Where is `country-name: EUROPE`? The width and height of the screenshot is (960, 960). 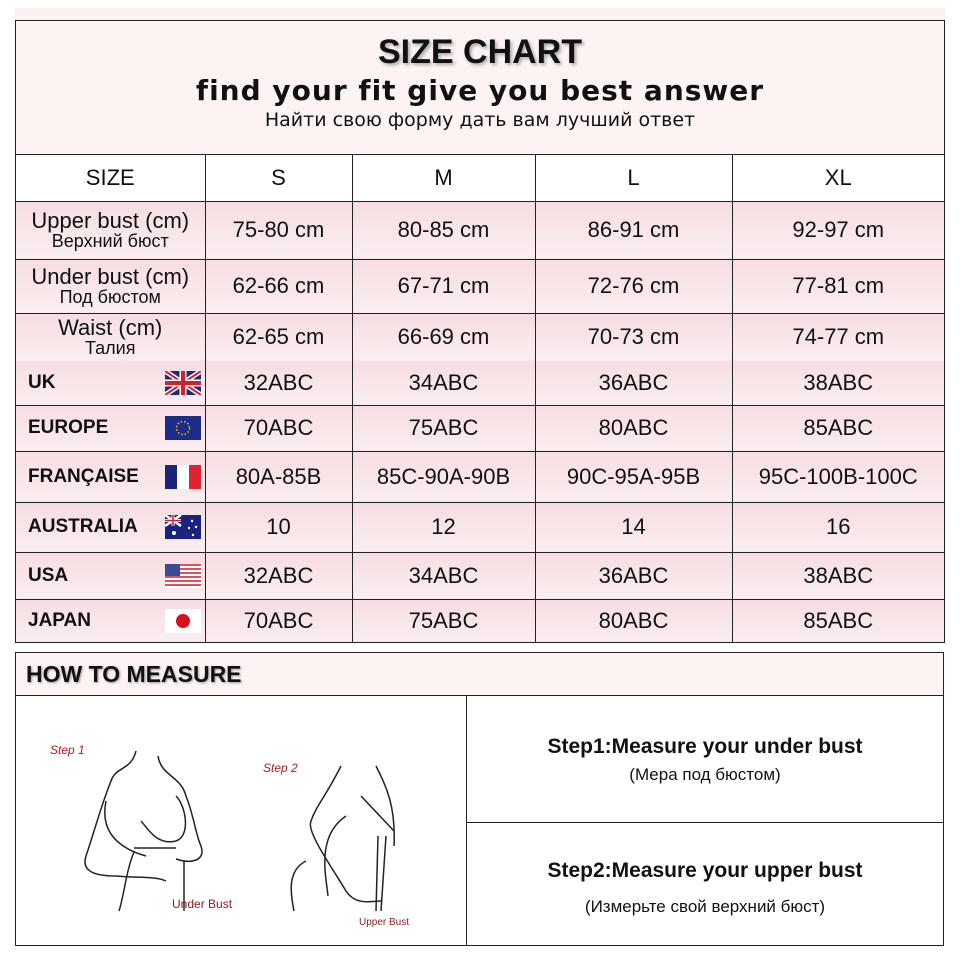
country-name: EUROPE is located at coordinates (68, 427).